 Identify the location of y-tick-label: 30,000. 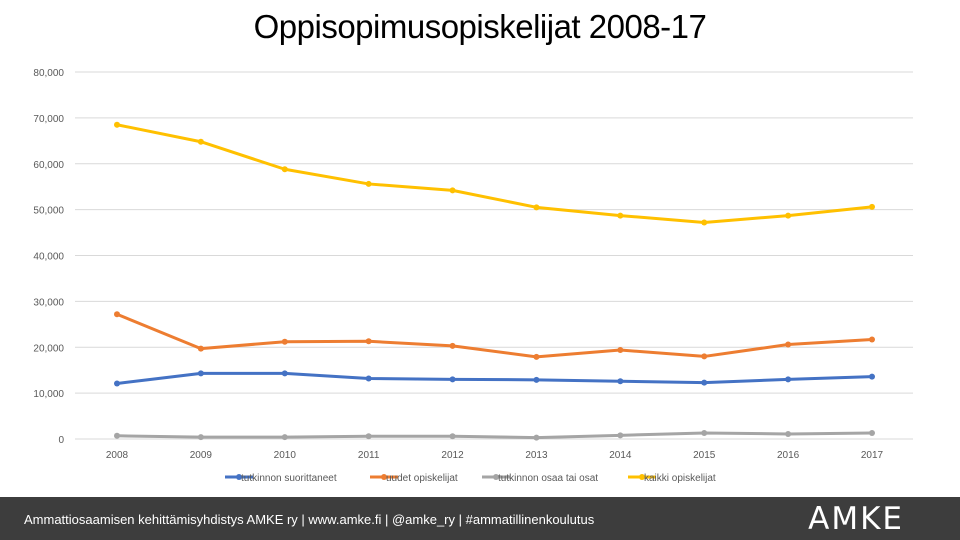
(48, 302).